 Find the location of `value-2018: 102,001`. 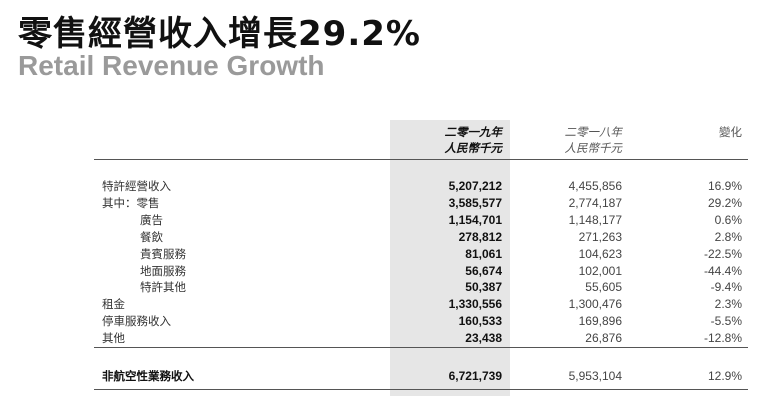

value-2018: 102,001 is located at coordinates (600, 270).